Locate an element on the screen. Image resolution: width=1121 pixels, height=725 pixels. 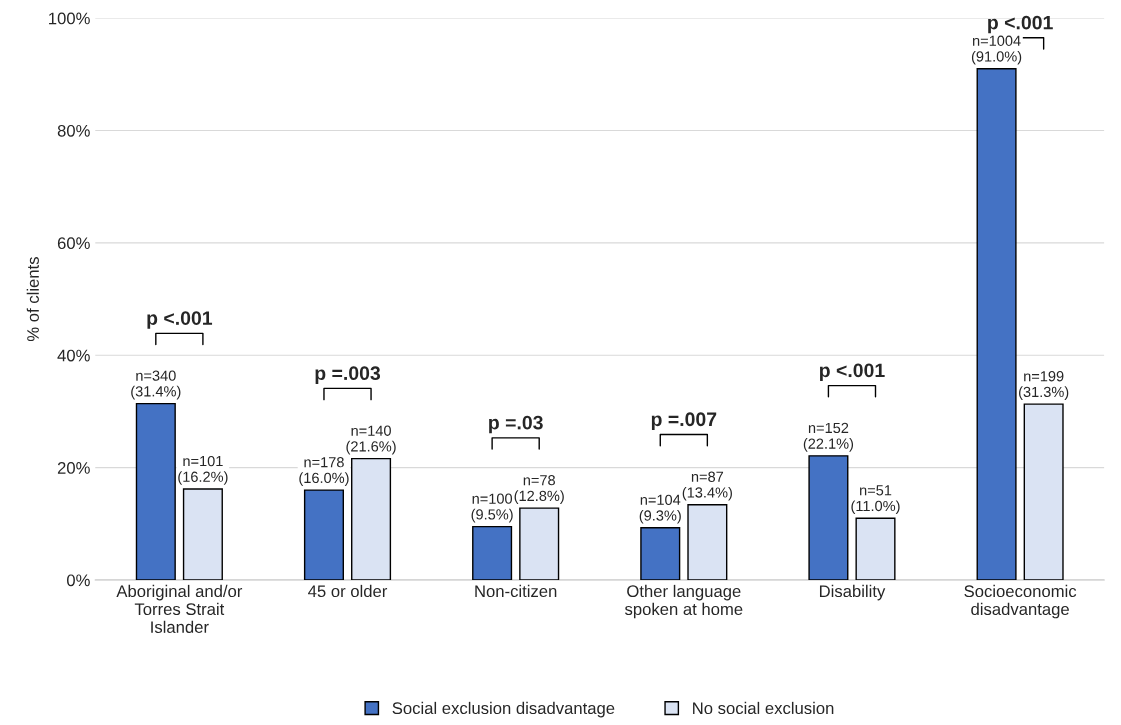
x-tick-label: Non-citizen is located at coordinates (516, 591).